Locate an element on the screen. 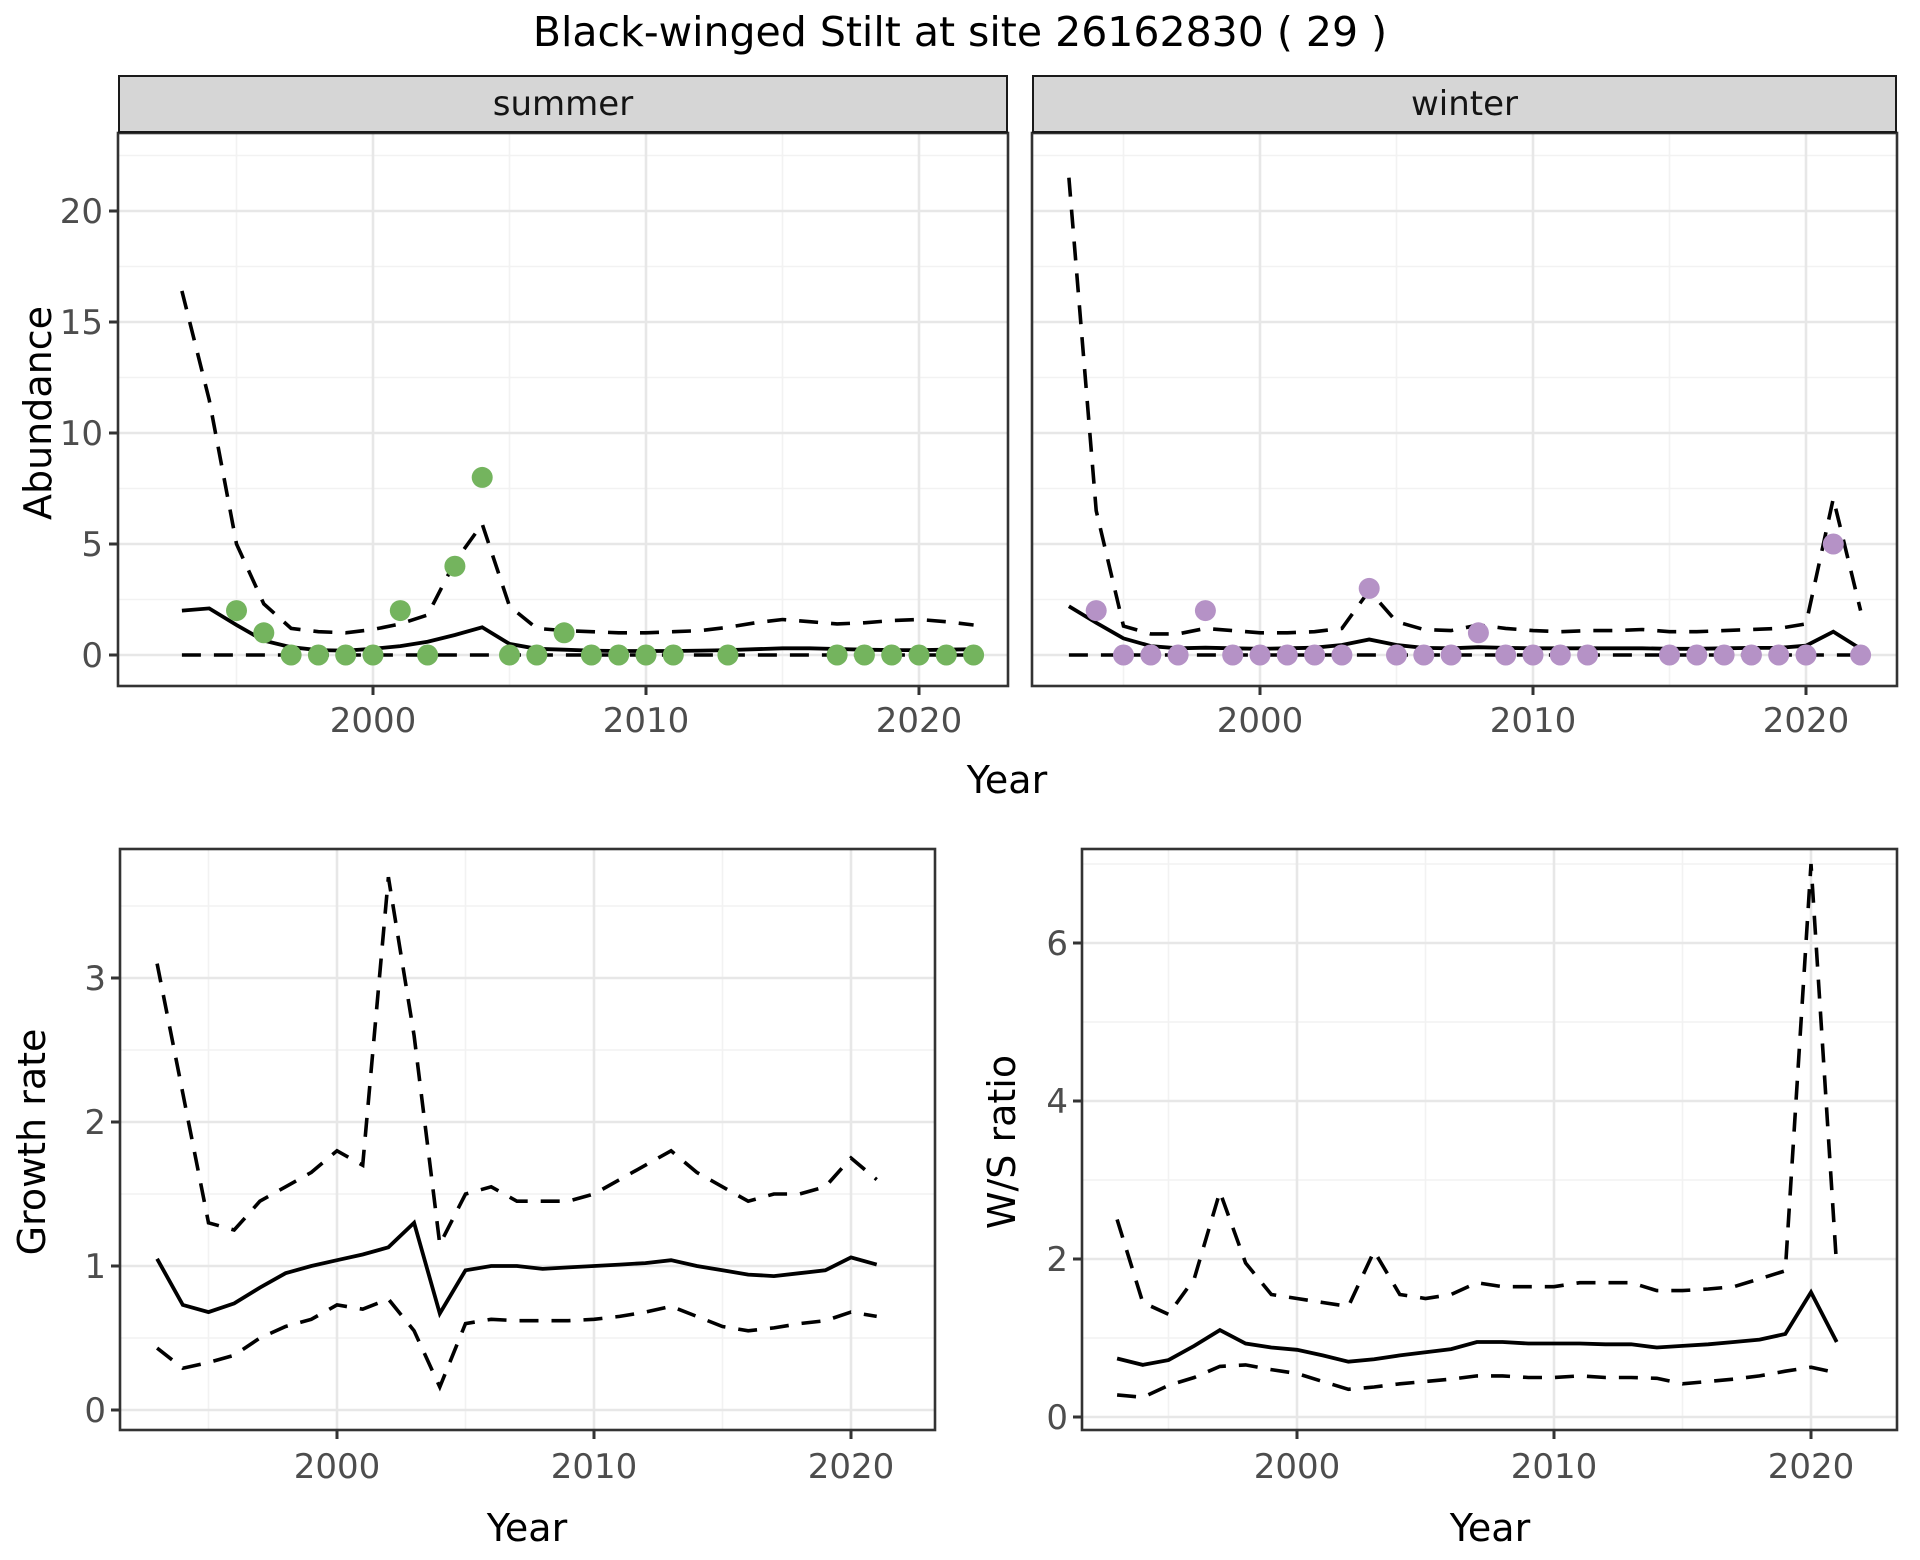 The image size is (1920, 1560). x-axis-title-year-bottom-left: Year is located at coordinates (527, 1528).